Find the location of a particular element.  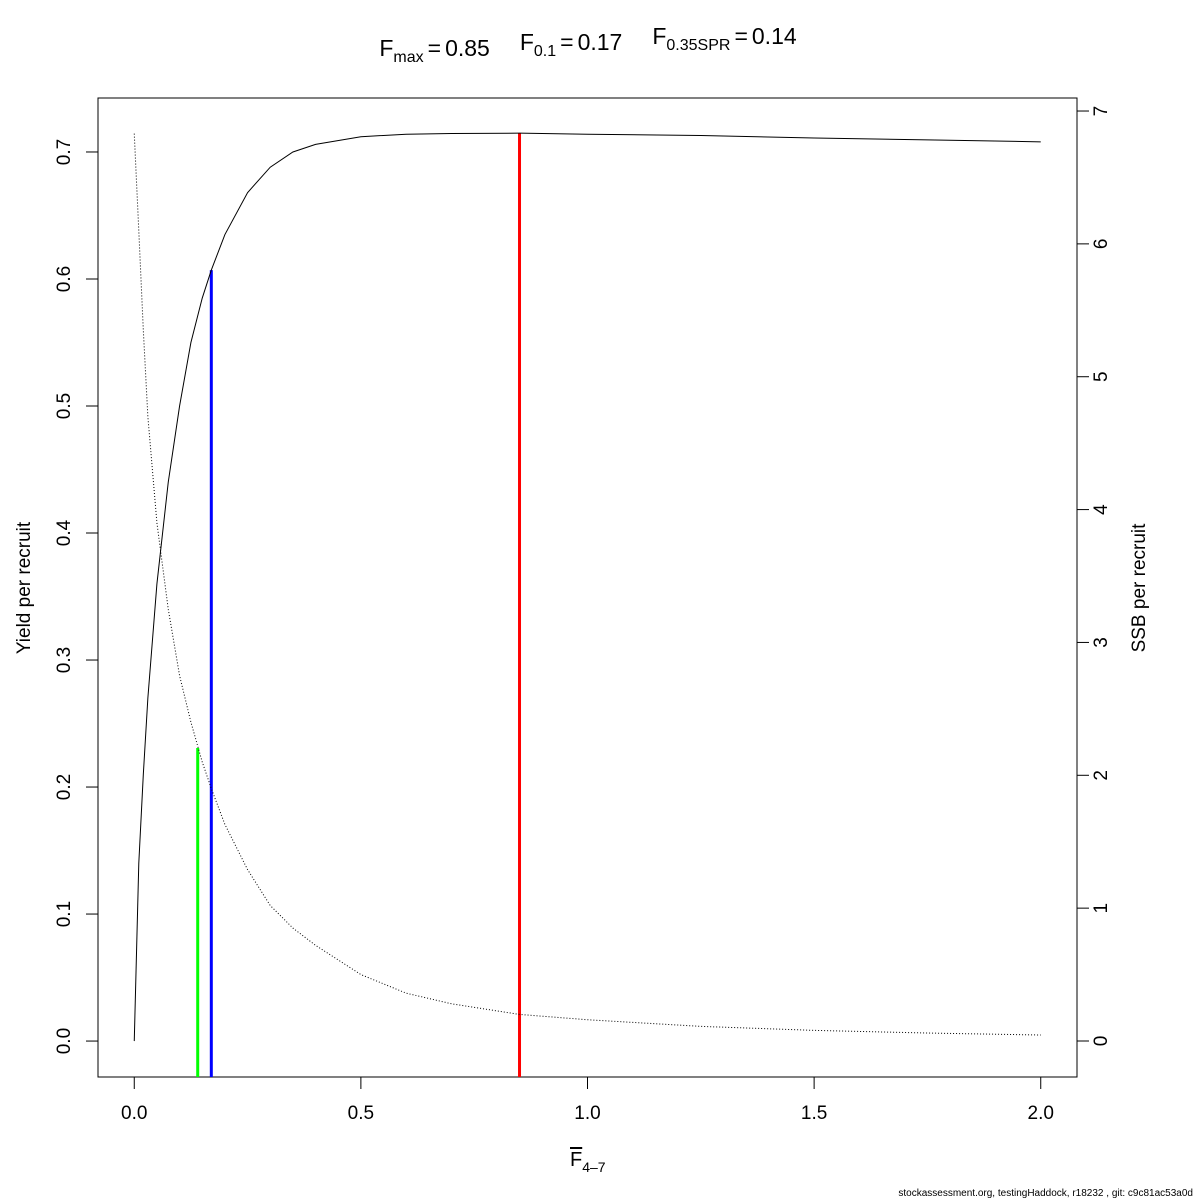

y-tick-label: 0.6 is located at coordinates (64, 279).